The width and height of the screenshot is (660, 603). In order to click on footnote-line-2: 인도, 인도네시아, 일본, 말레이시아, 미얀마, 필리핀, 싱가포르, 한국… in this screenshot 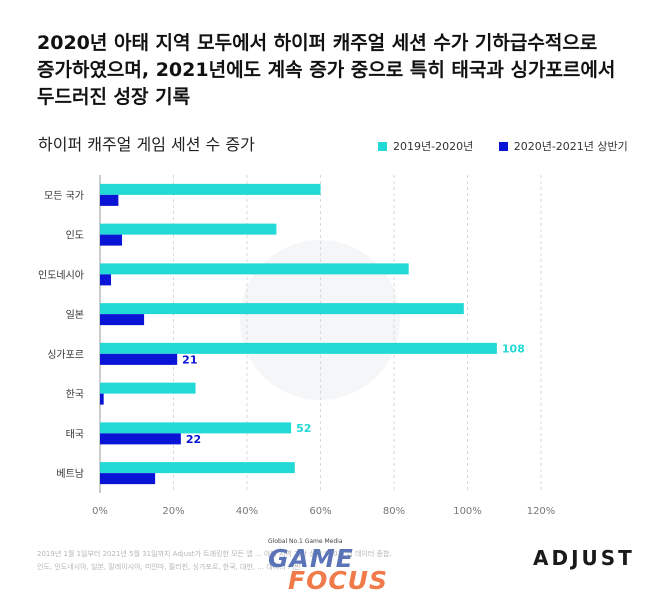, I will do `click(170, 567)`.